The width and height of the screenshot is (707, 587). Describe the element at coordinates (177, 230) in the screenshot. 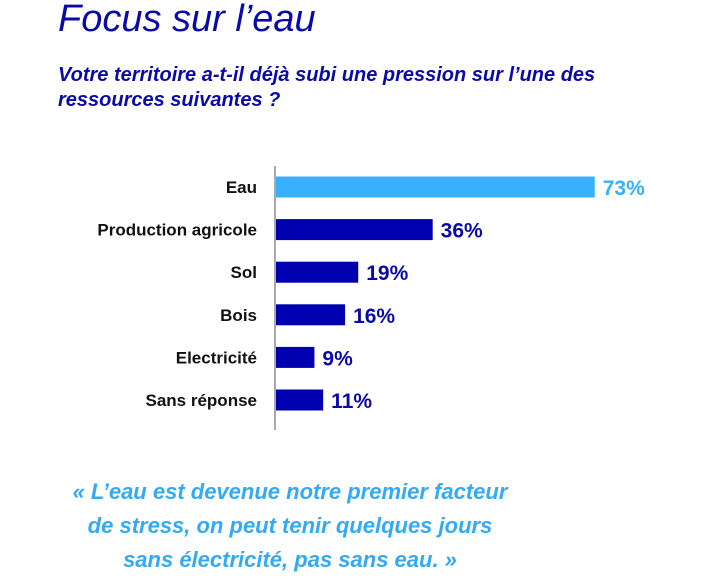

I see `category-label: Production agricole` at that location.